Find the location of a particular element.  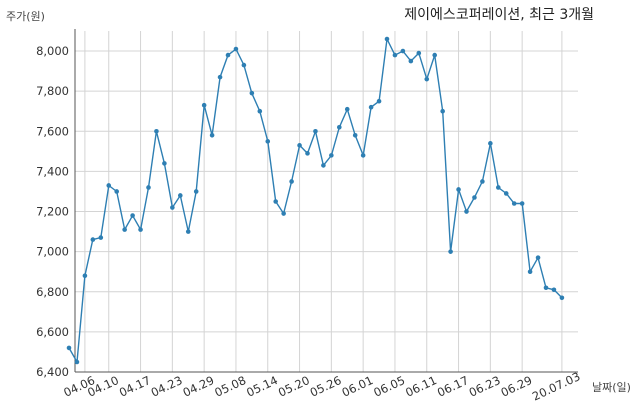

x-tick-label: 20.07.03 is located at coordinates (556, 386).